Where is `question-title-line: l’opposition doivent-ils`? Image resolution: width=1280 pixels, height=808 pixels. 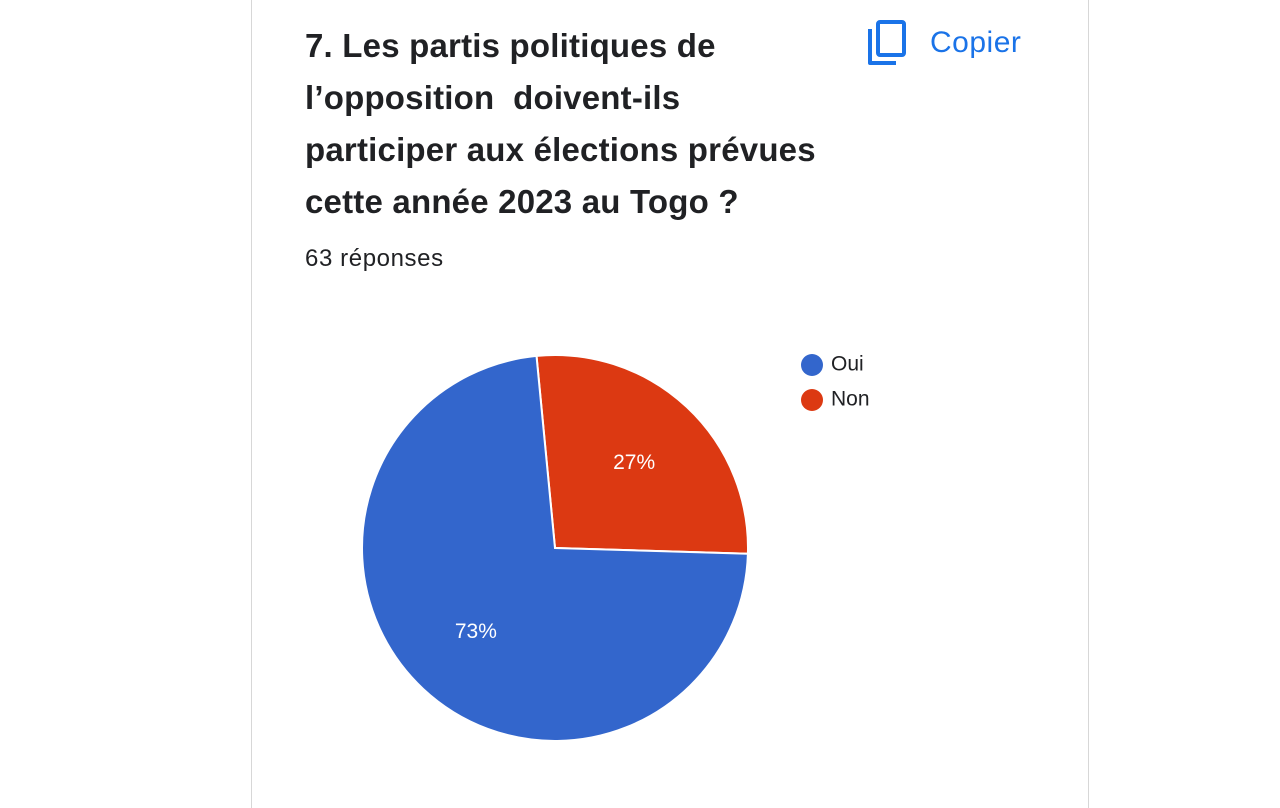
question-title-line: l’opposition doivent-ils is located at coordinates (493, 97).